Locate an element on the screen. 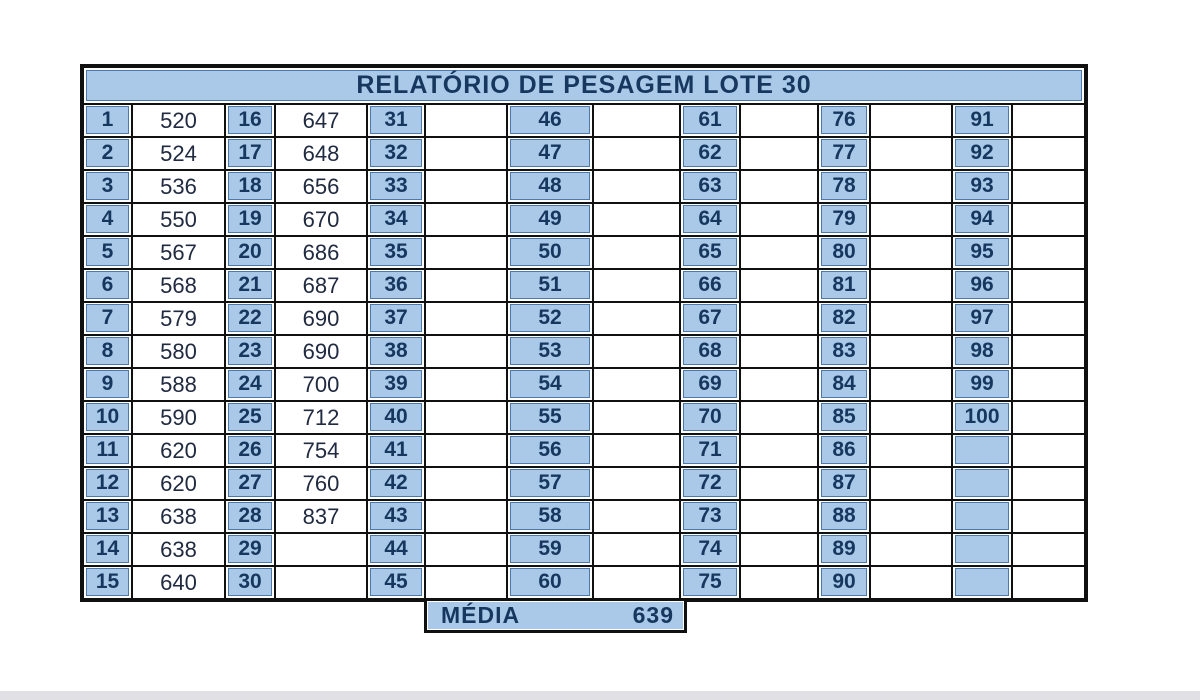  slot-number-cell: 97 is located at coordinates (982, 318).